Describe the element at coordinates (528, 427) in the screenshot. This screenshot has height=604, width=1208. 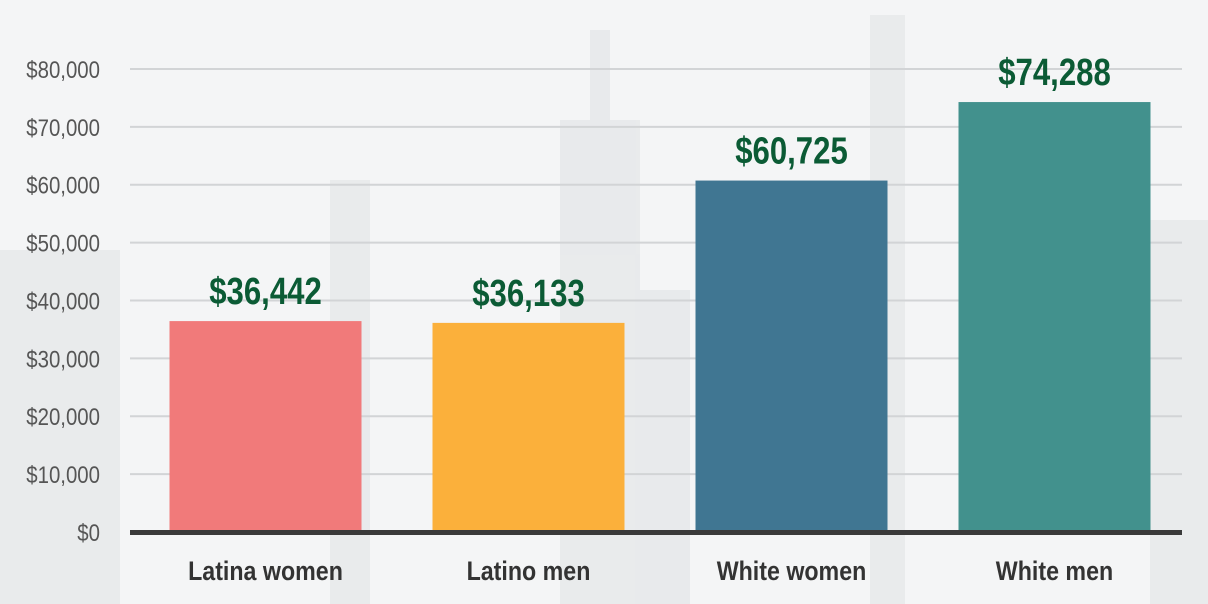
I see `bar-latino-men` at that location.